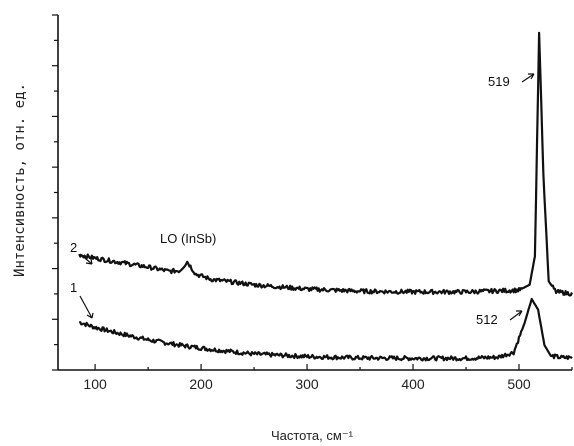 Image resolution: width=574 pixels, height=446 pixels. Describe the element at coordinates (73, 247) in the screenshot. I see `series-2-label: 2` at that location.